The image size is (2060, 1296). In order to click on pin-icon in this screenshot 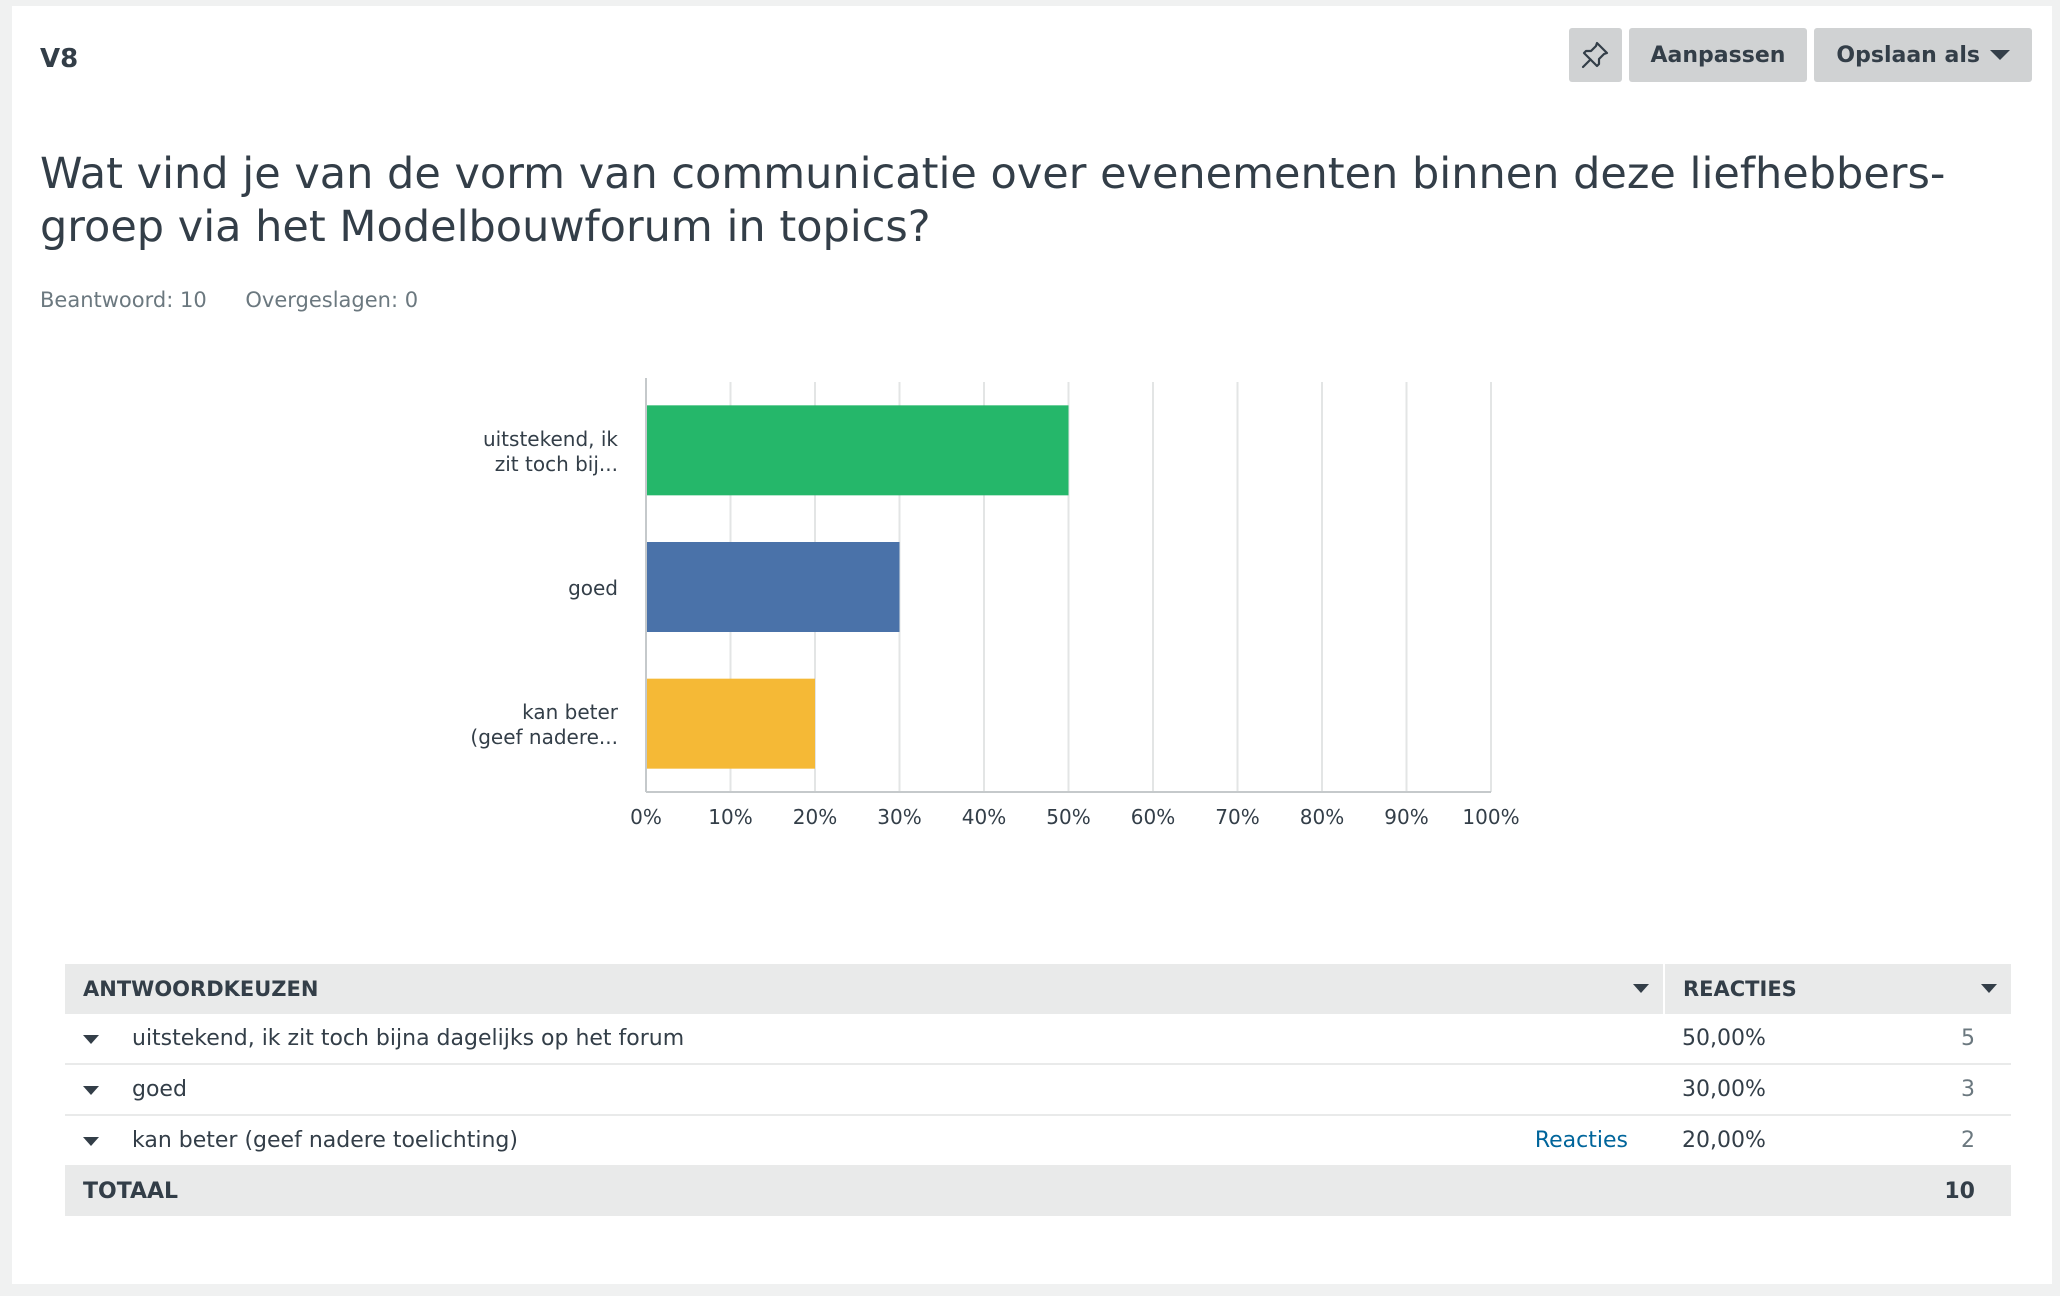, I will do `click(1595, 55)`.